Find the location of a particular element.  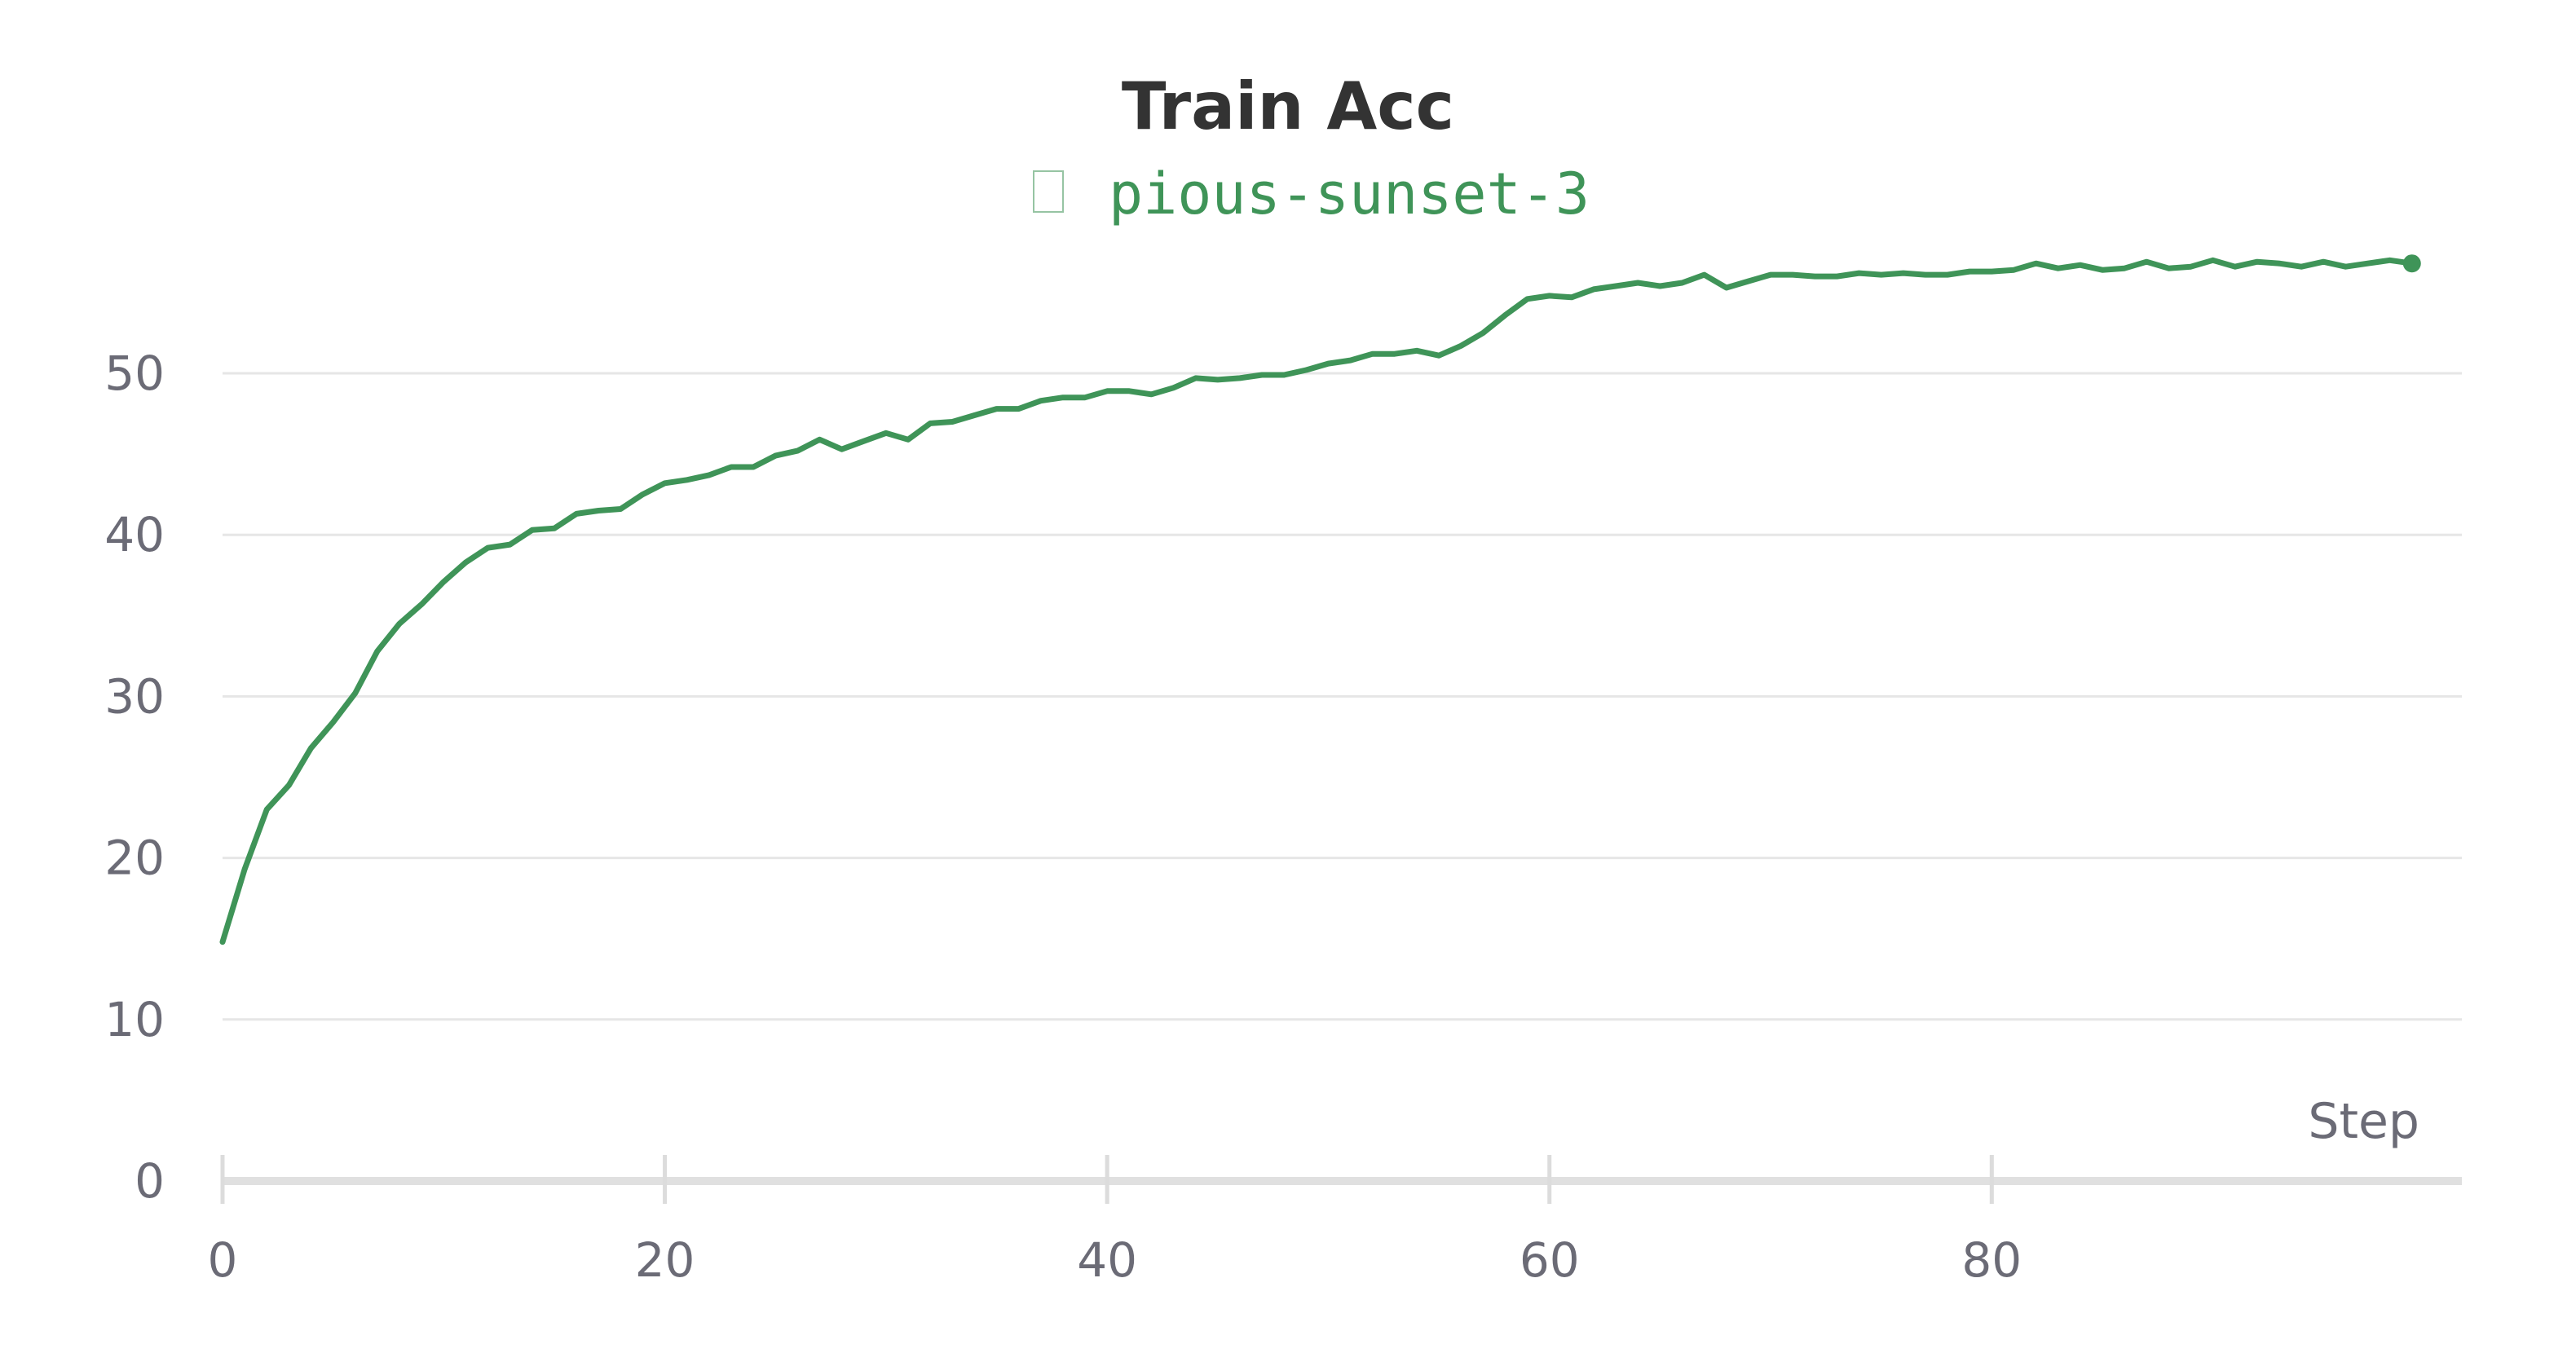

y-tick-label-30: 30 is located at coordinates (134, 696).